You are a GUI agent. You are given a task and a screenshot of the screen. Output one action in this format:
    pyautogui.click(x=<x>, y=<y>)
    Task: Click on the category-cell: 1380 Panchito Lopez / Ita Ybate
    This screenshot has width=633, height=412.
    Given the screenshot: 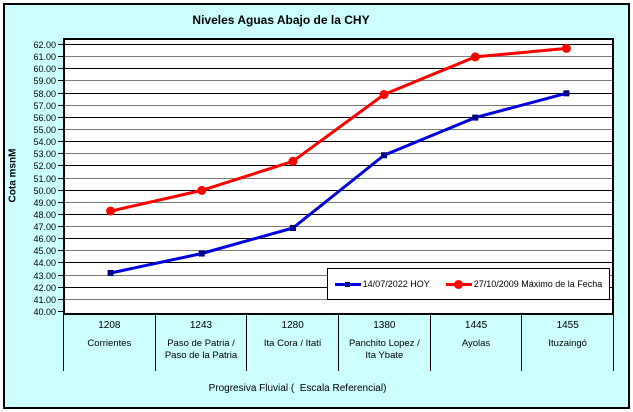 What is the action you would take?
    pyautogui.click(x=385, y=343)
    